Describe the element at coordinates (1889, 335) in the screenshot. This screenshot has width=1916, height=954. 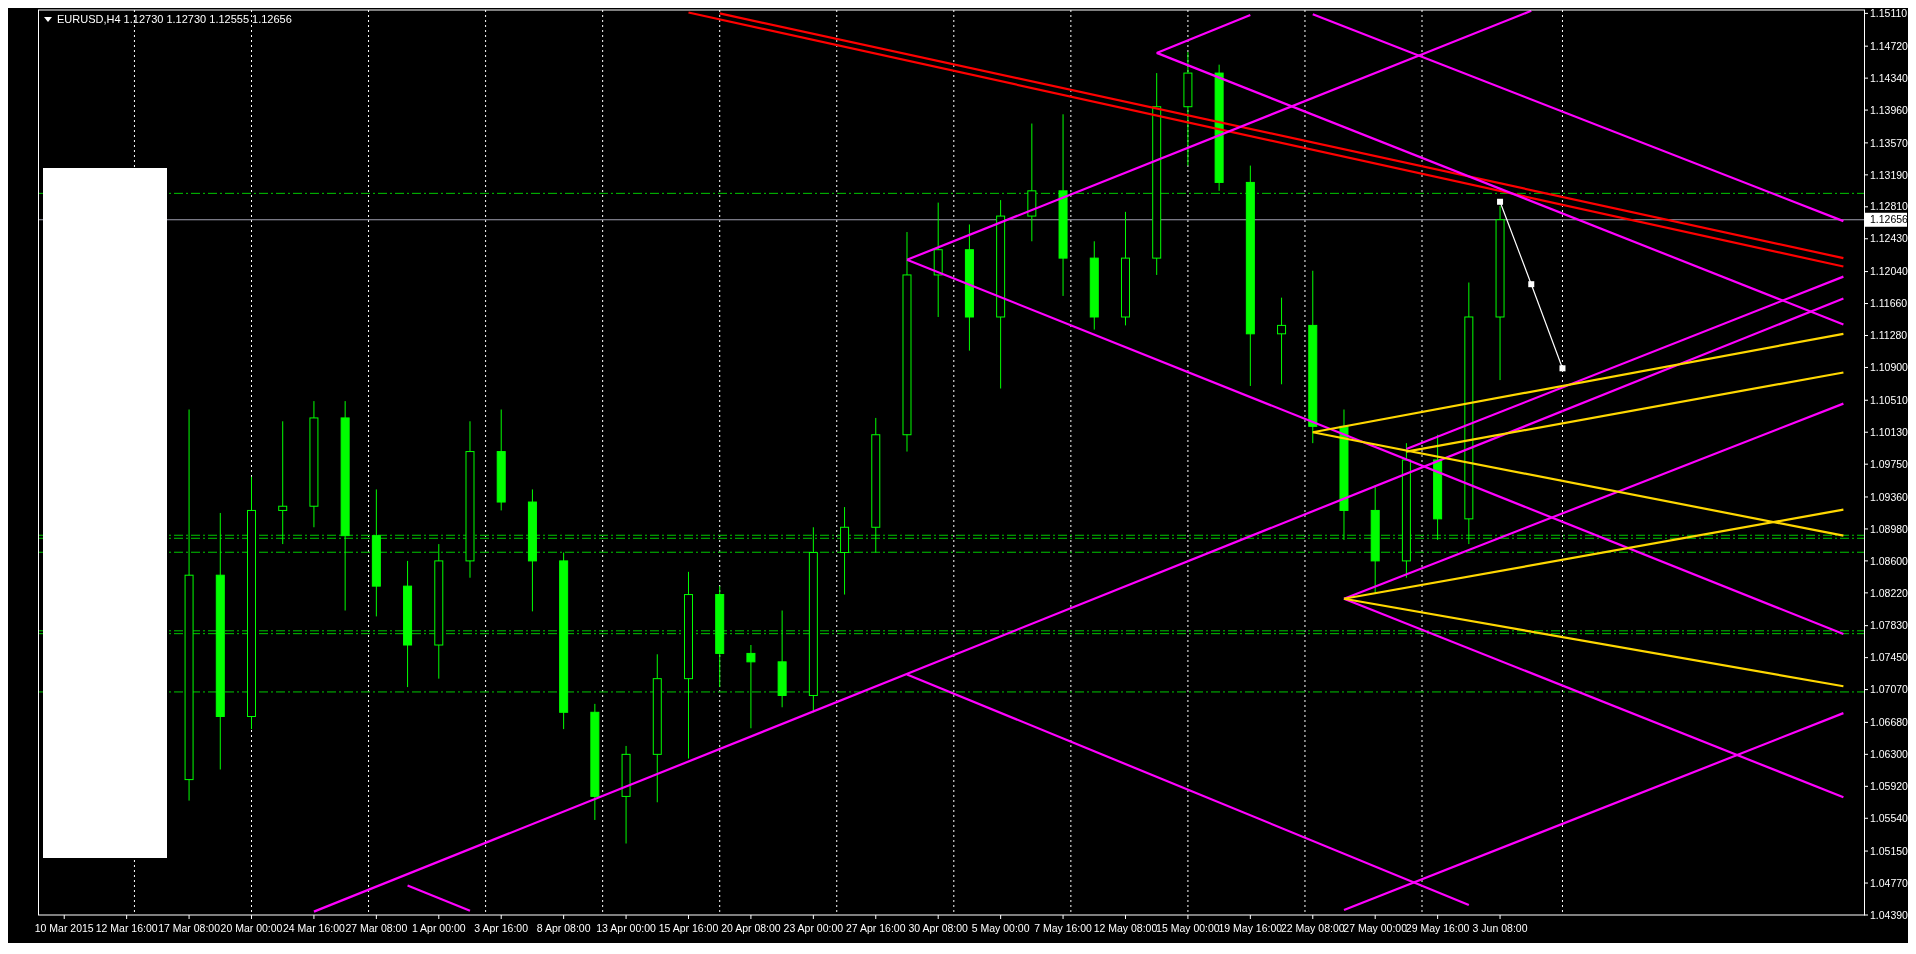
I see `y-tick-label: 1.11280` at that location.